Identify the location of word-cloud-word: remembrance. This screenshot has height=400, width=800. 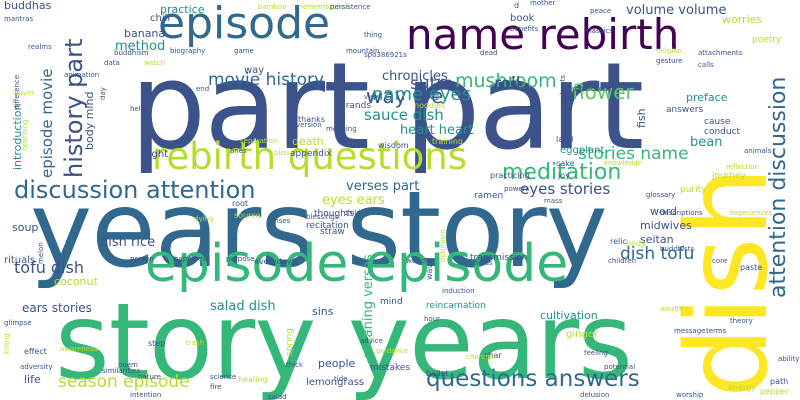
(325, 7).